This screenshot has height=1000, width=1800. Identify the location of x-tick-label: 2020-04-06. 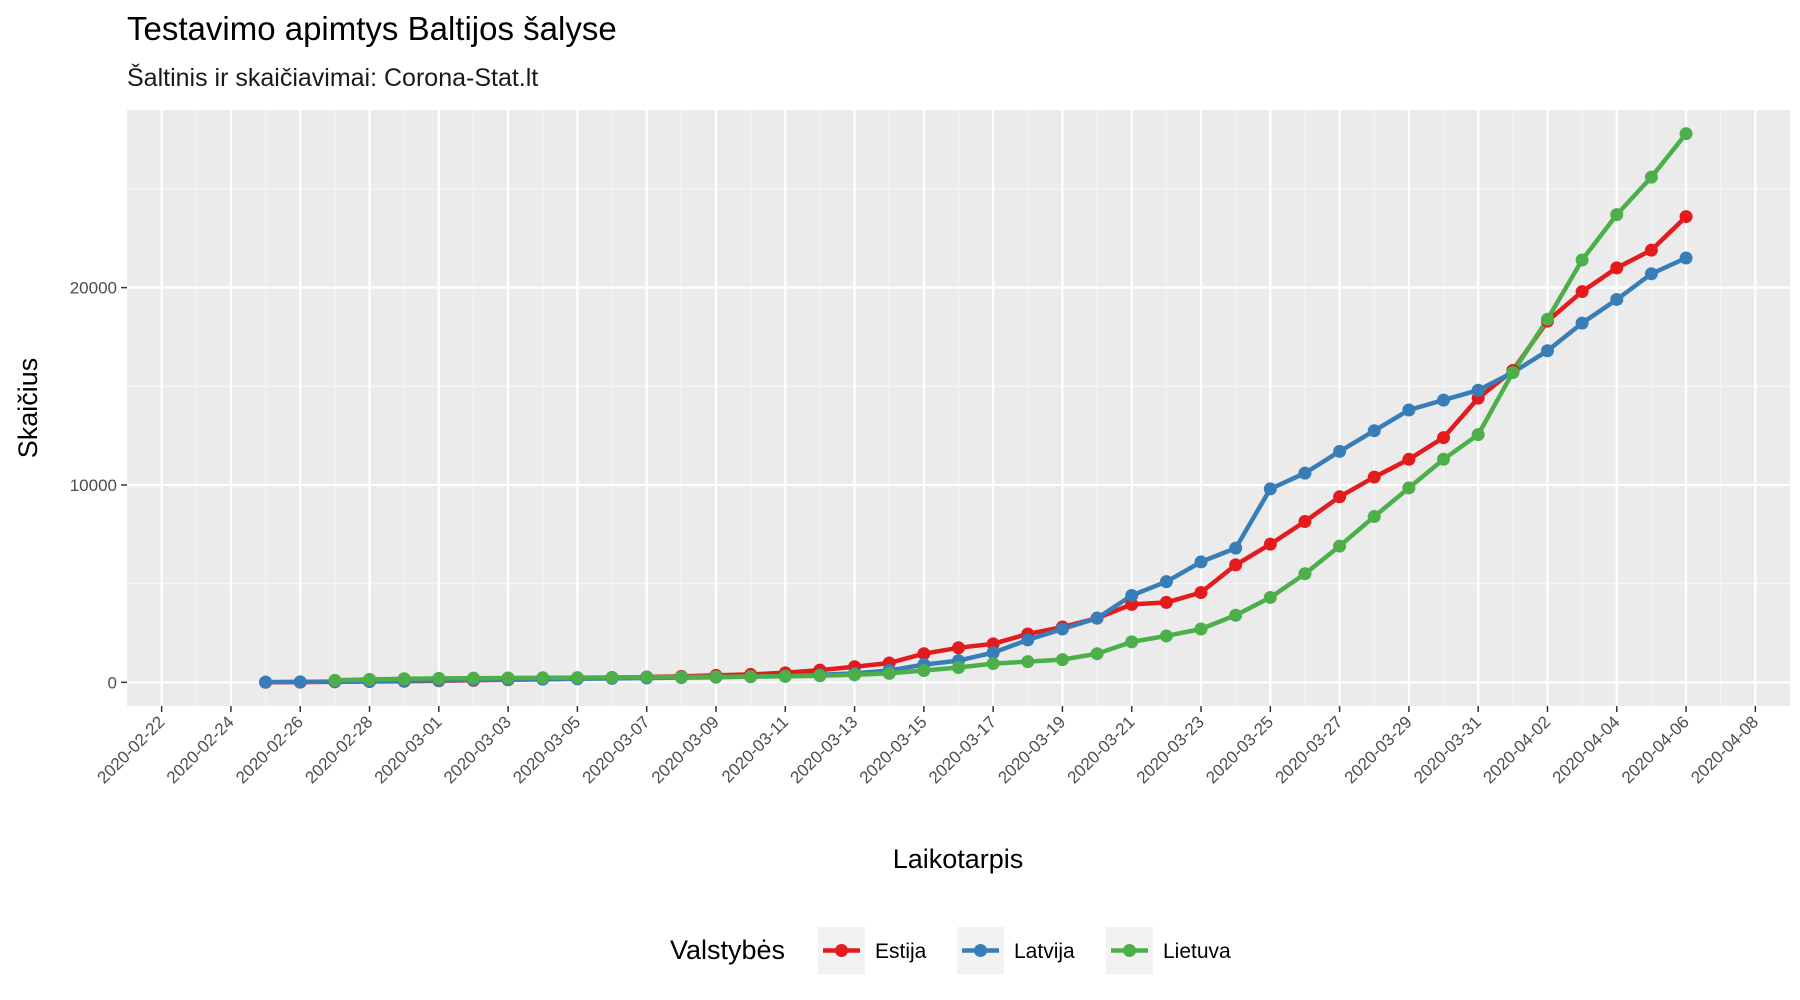
(1655, 749).